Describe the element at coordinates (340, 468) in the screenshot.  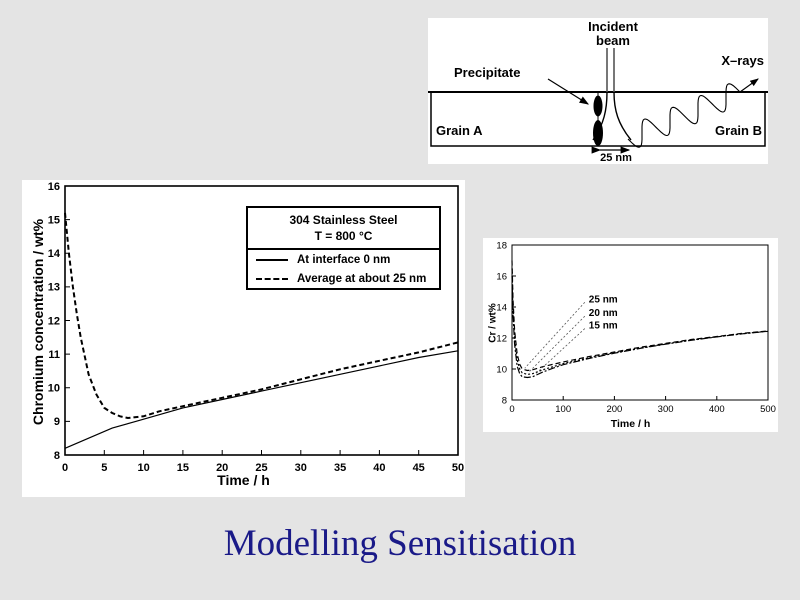
I see `x-tick-label: 35` at that location.